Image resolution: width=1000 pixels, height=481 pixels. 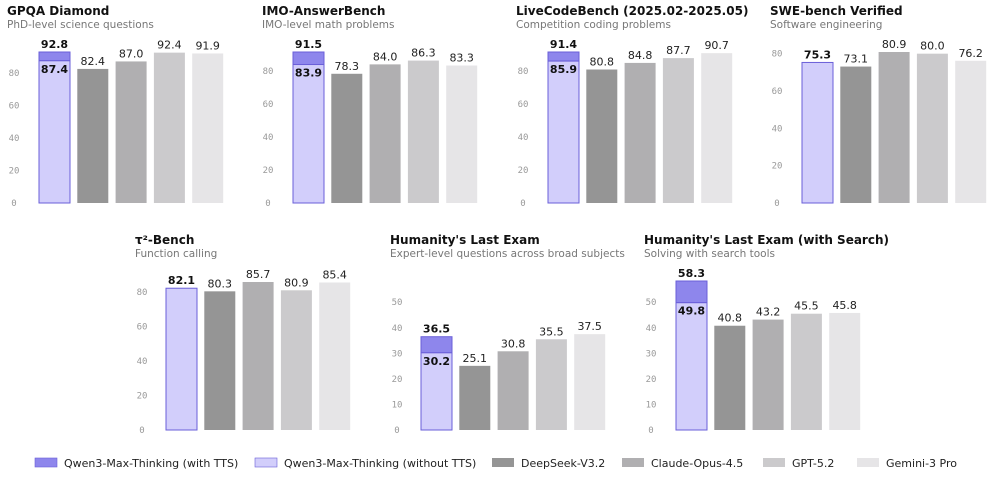 What do you see at coordinates (436, 329) in the screenshot?
I see `data-label-with-tts: 36.5` at bounding box center [436, 329].